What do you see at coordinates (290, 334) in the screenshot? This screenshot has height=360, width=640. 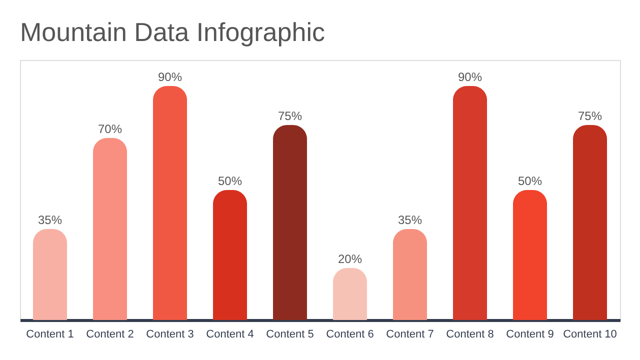 I see `x-tick-label: Content 5` at bounding box center [290, 334].